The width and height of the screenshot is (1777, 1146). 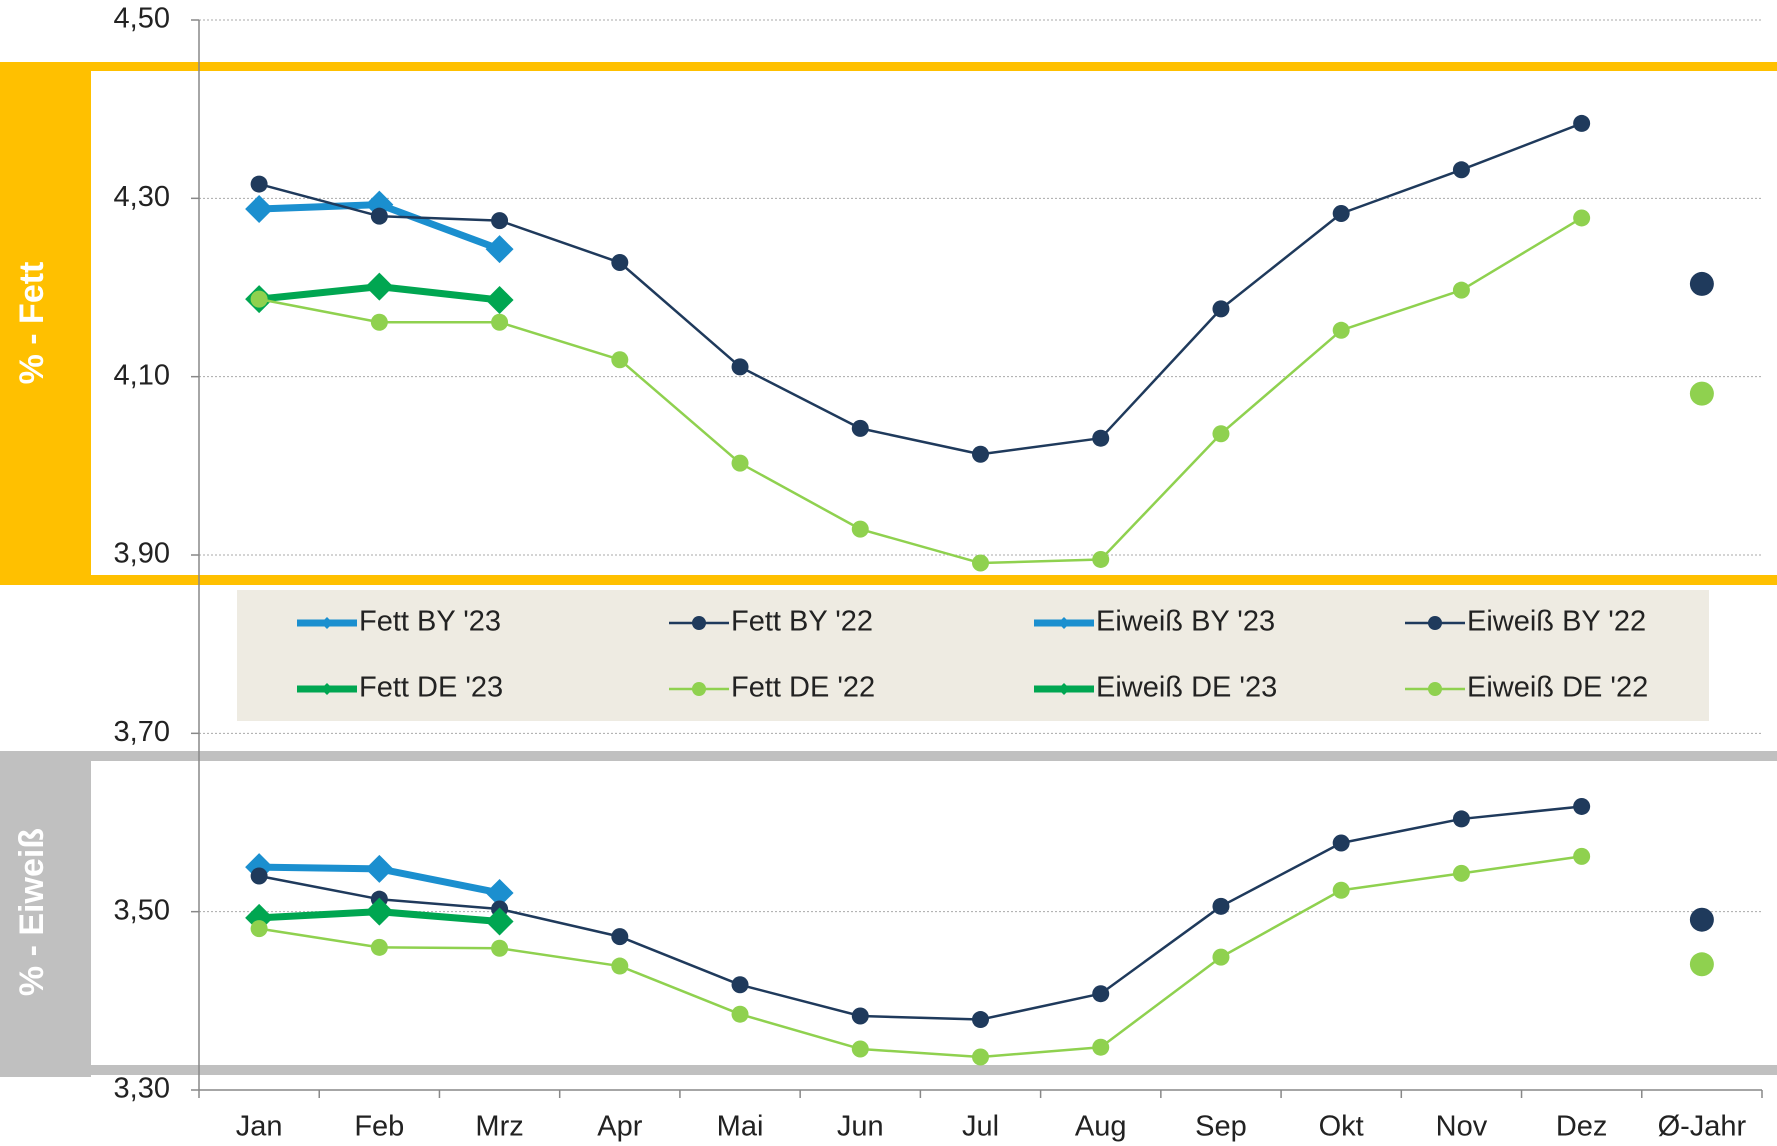 I want to click on y-tick-label: 3,90, so click(x=142, y=554).